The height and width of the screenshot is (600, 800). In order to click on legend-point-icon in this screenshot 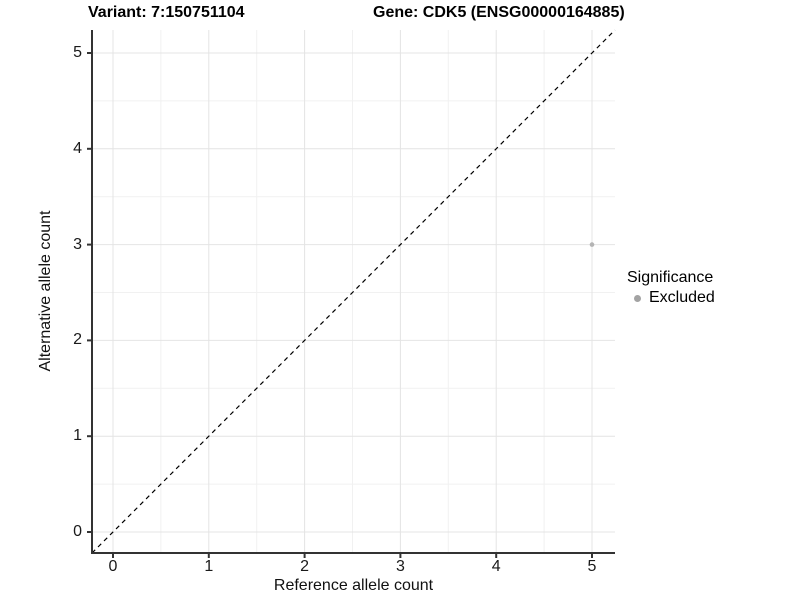, I will do `click(637, 298)`.